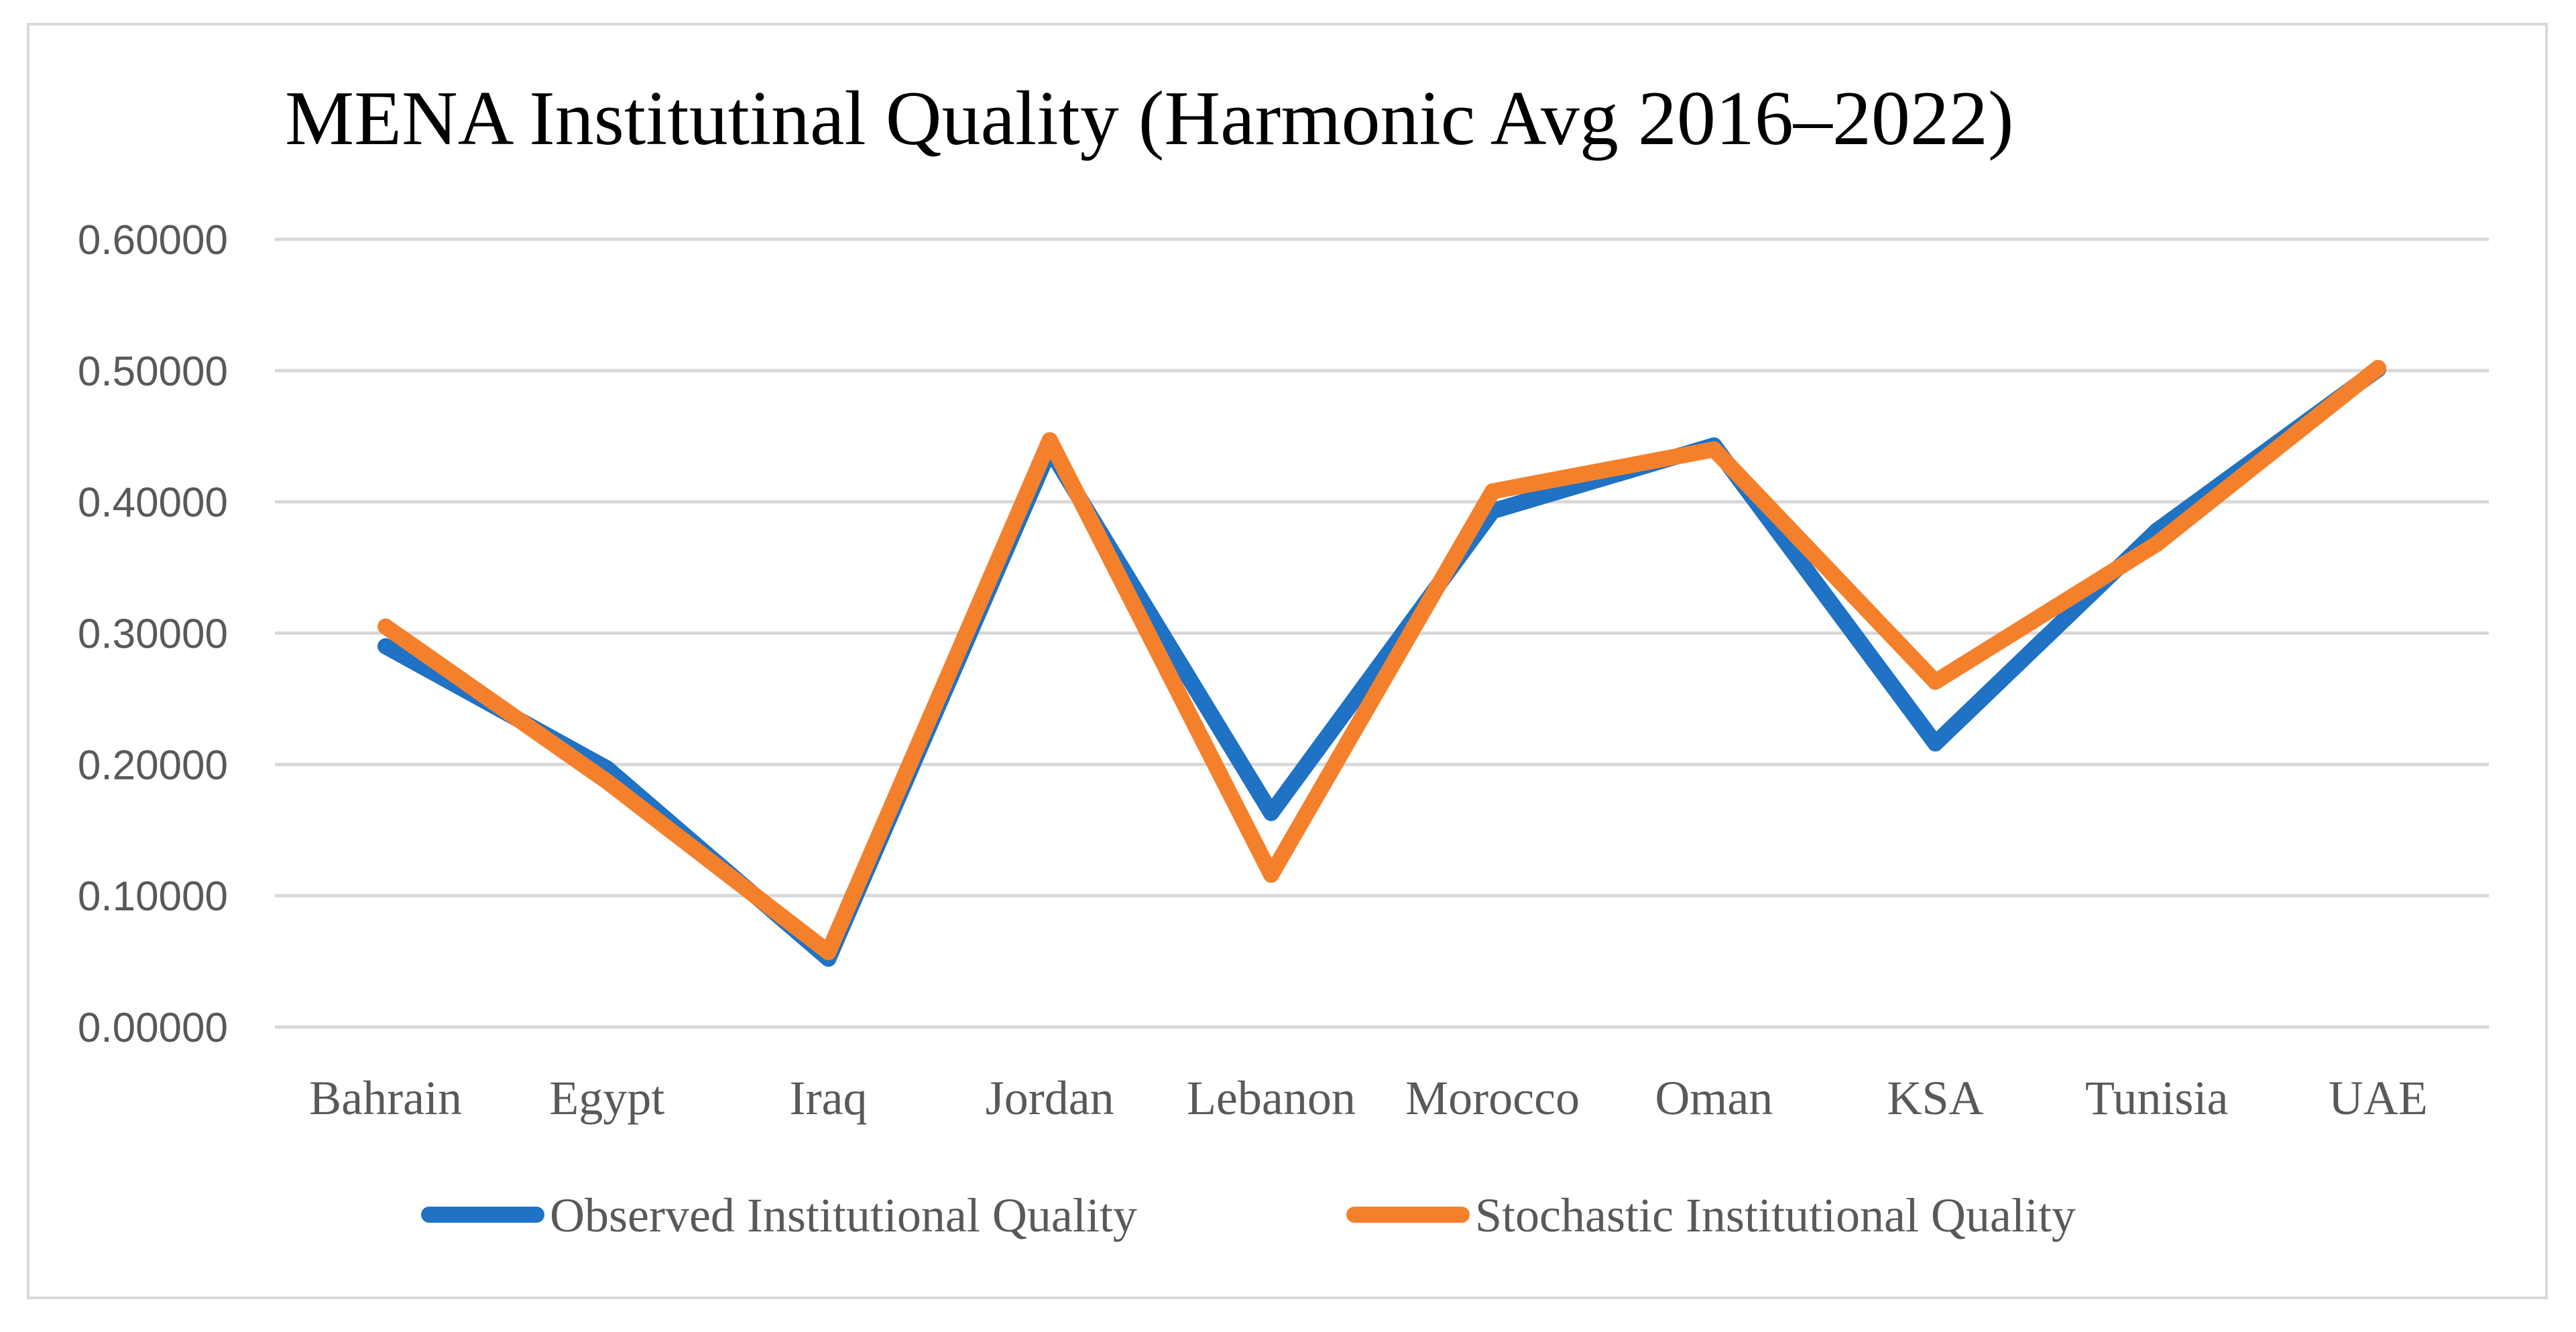  What do you see at coordinates (1050, 1098) in the screenshot?
I see `x-tick-label: Jordan` at bounding box center [1050, 1098].